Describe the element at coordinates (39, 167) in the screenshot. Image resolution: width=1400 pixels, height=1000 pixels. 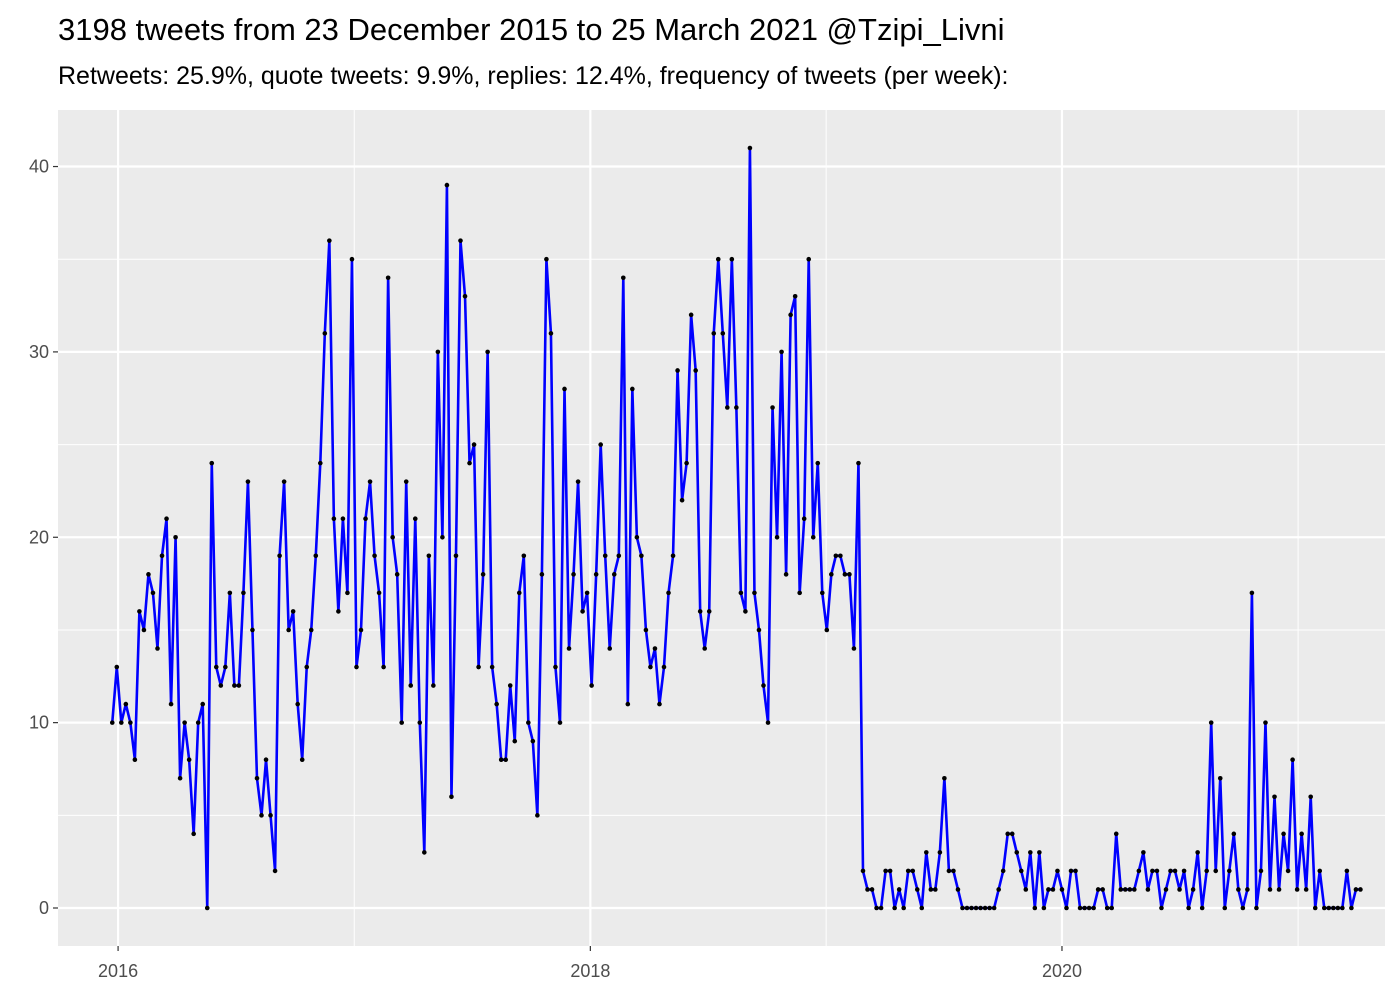
I see `y-tick-label: 40` at that location.